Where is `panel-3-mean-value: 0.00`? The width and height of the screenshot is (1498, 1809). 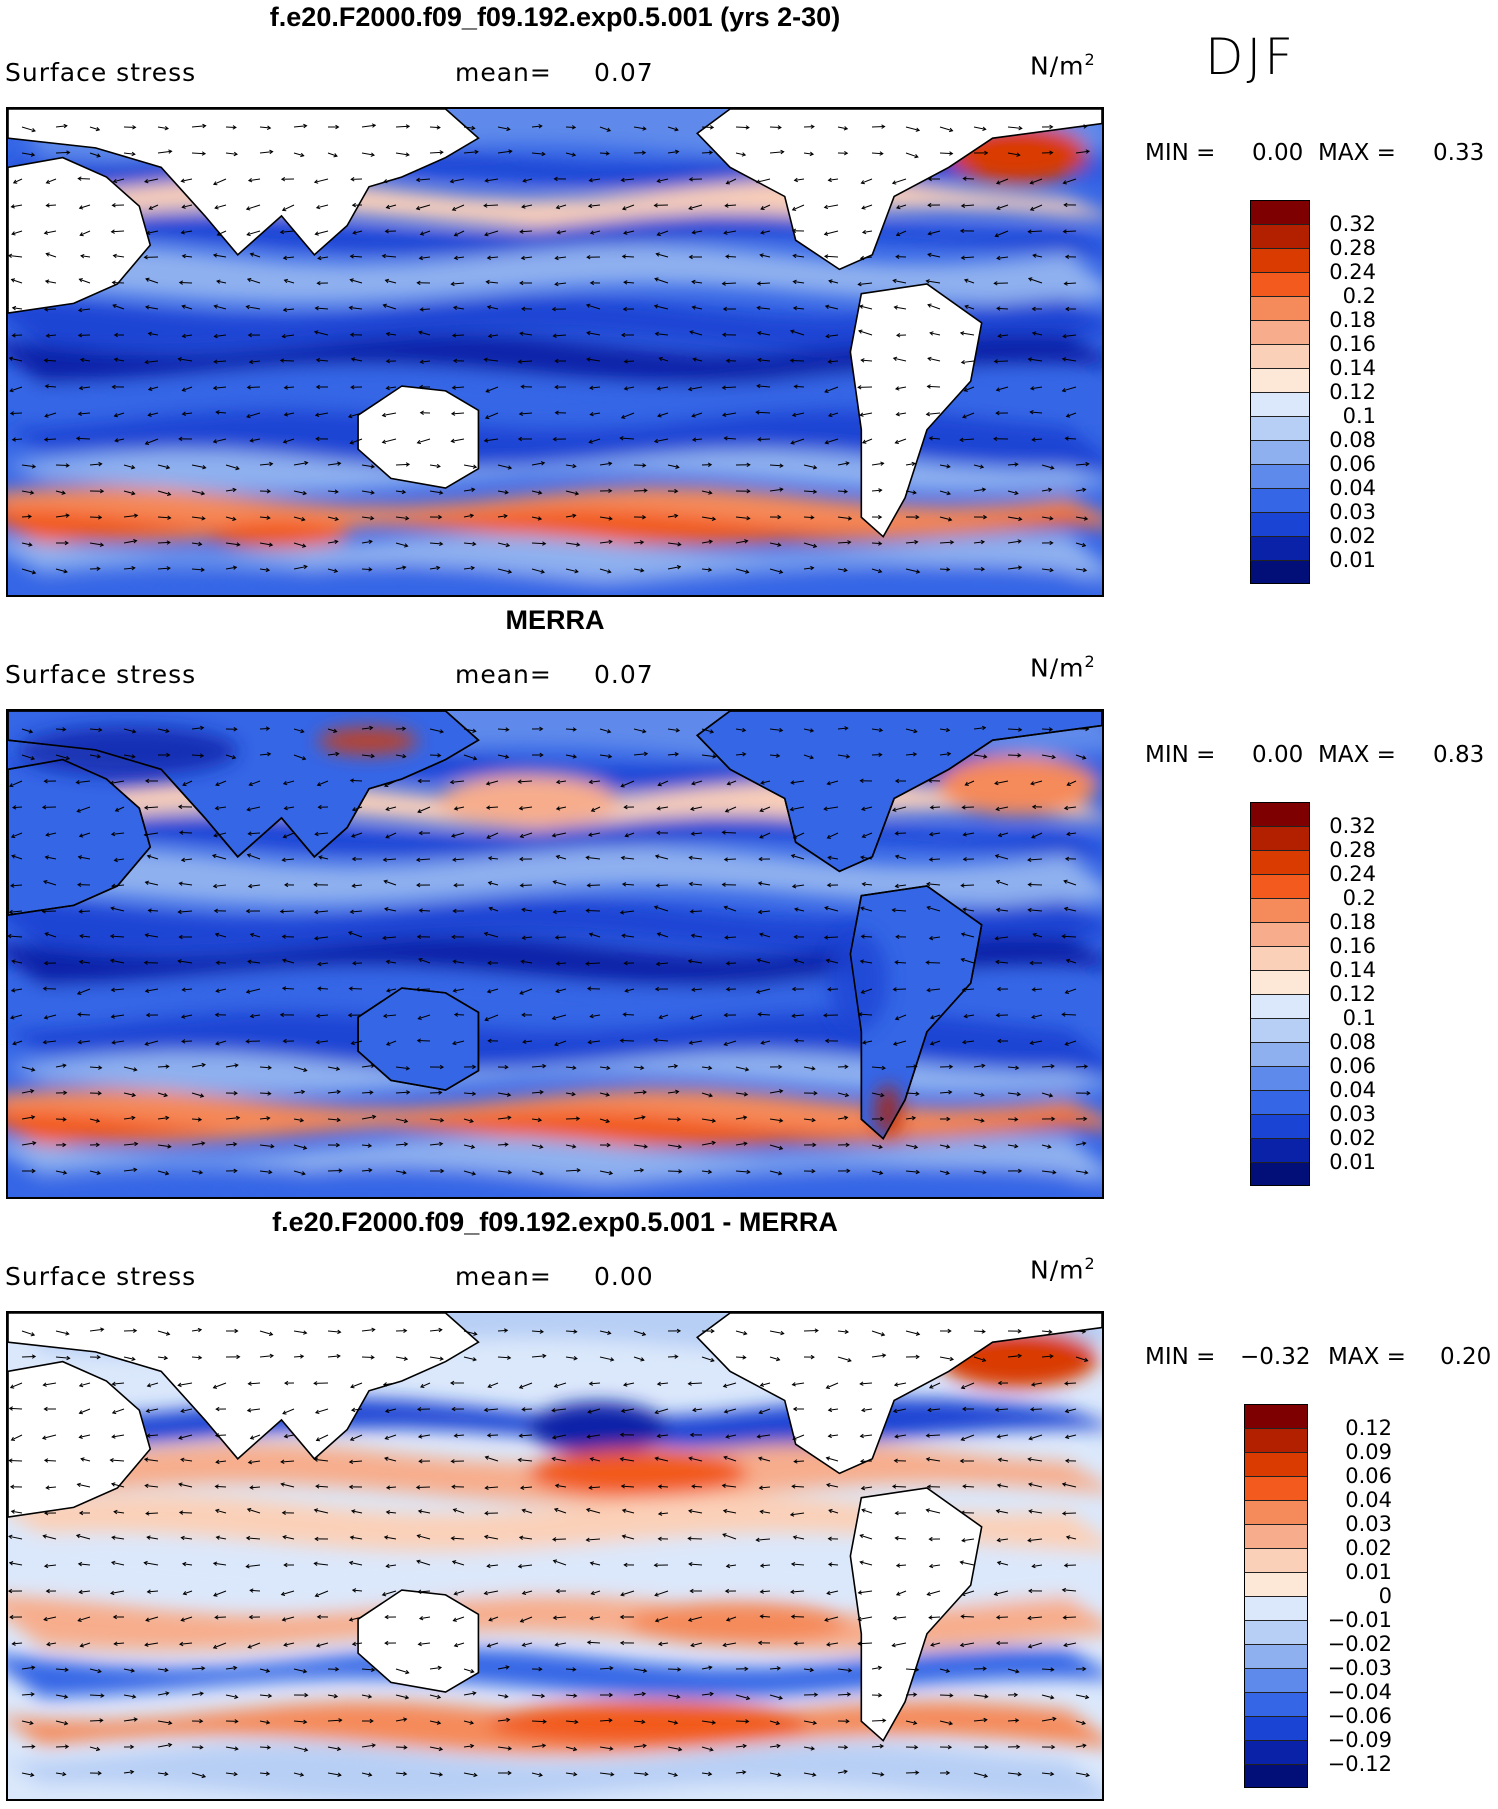
panel-3-mean-value: 0.00 is located at coordinates (624, 1276).